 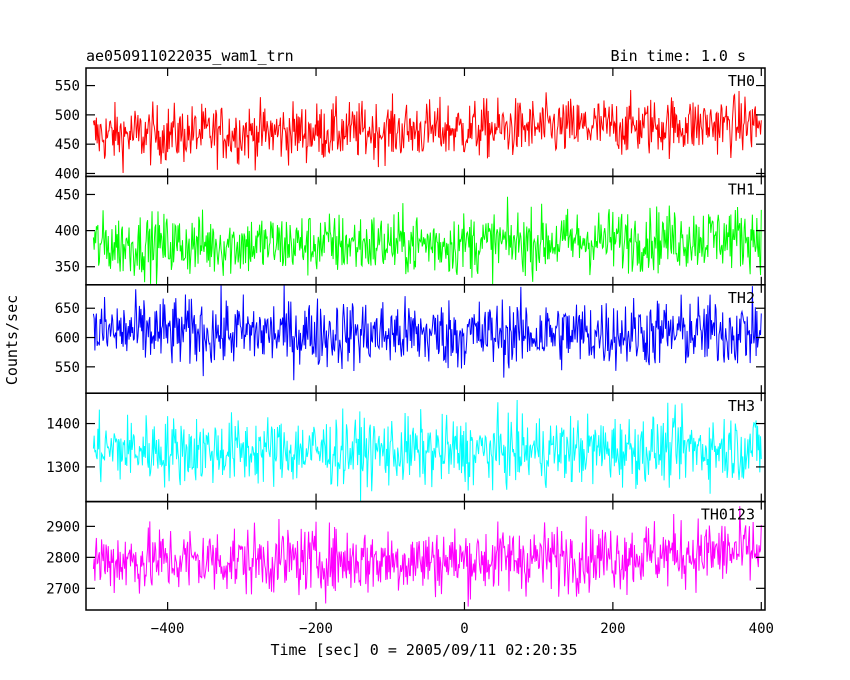 What do you see at coordinates (761, 629) in the screenshot?
I see `x-tick-label: 400` at bounding box center [761, 629].